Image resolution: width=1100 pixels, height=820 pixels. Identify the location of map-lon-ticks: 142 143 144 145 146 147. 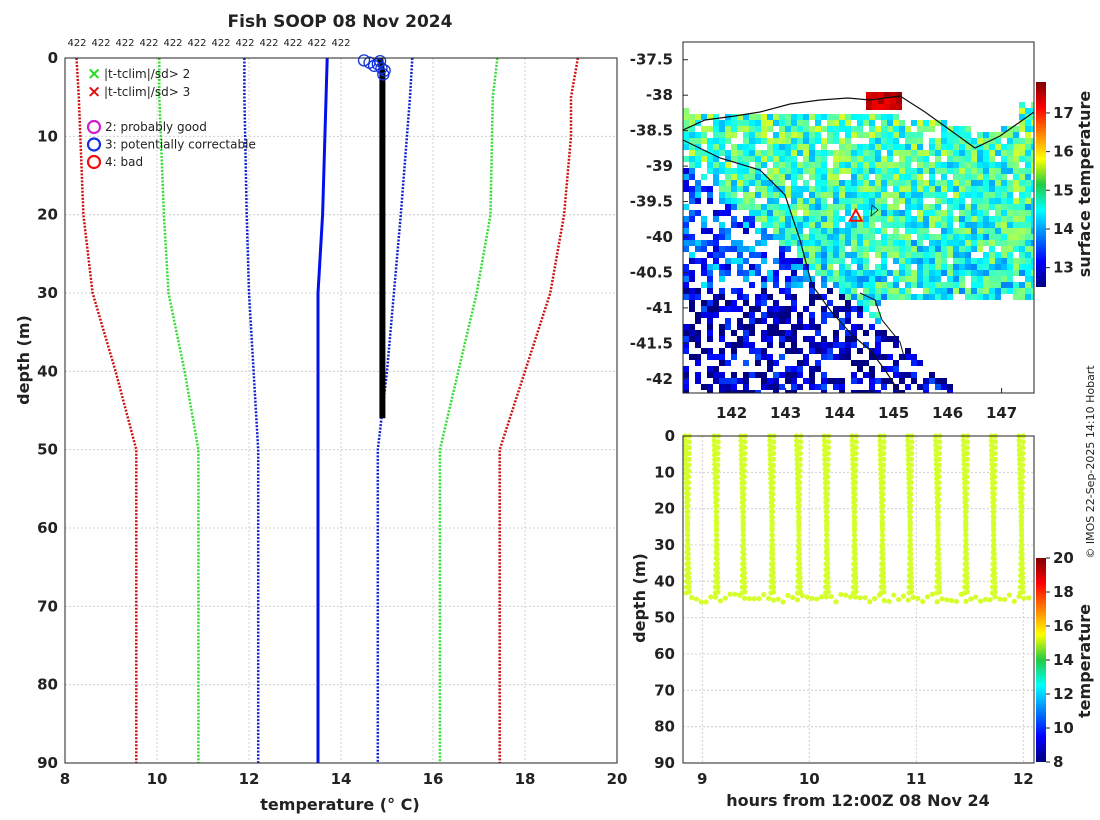
(866, 405).